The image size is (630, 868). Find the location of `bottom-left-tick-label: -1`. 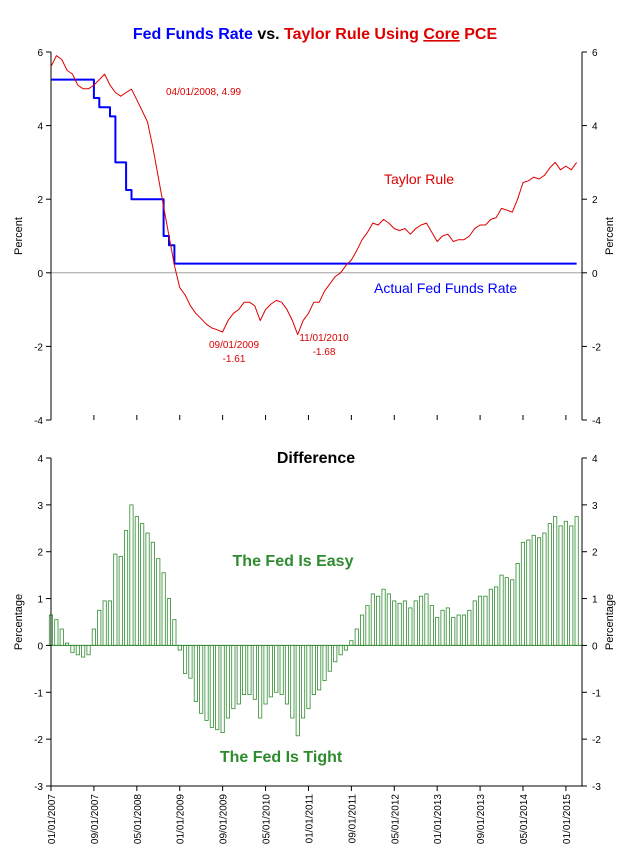

bottom-left-tick-label: -1 is located at coordinates (38, 693).